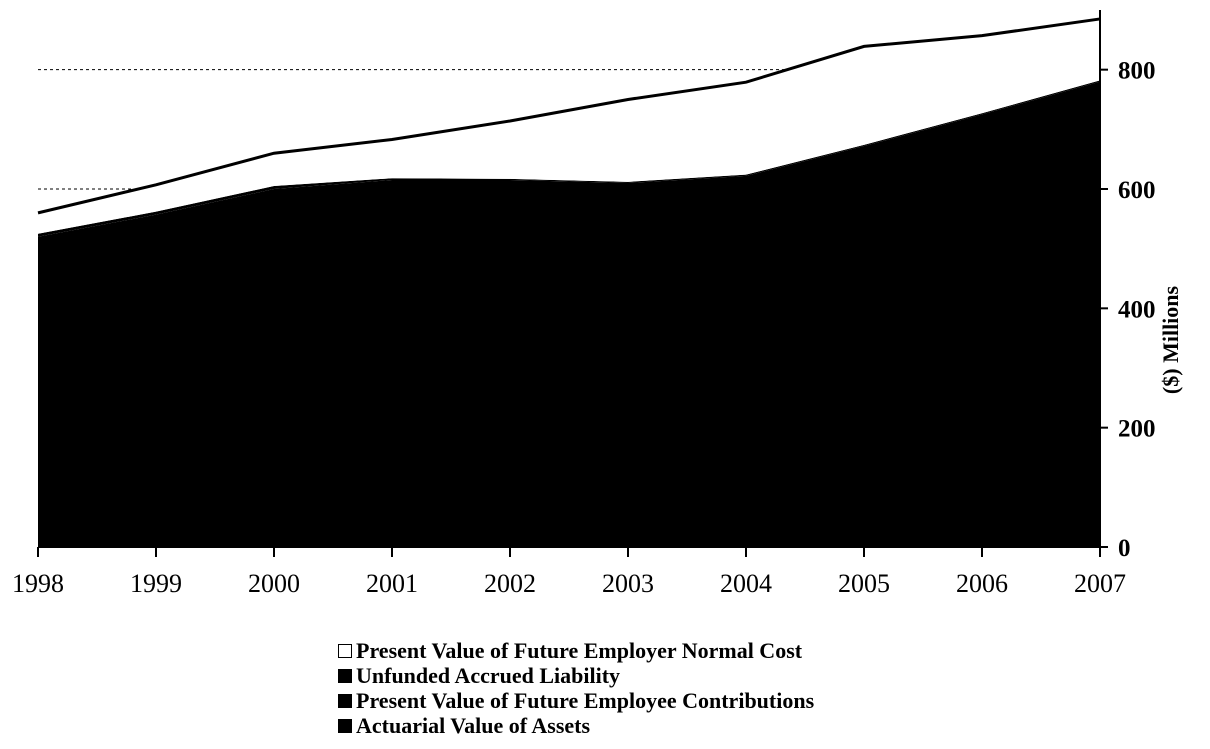 This screenshot has height=749, width=1210. Describe the element at coordinates (392, 583) in the screenshot. I see `x-tick-label: 2001` at that location.